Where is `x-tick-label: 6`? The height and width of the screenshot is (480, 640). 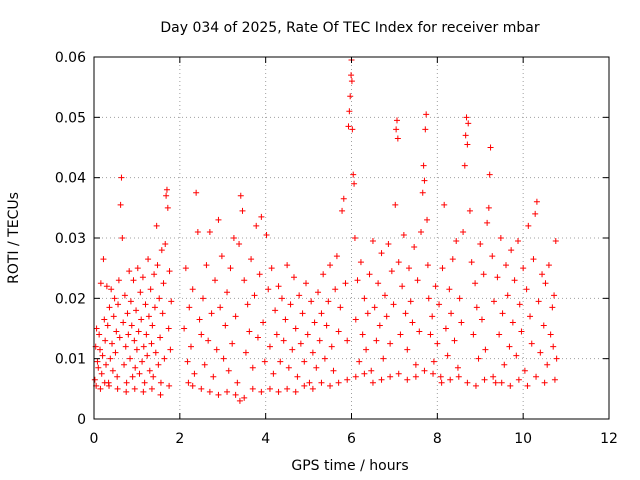 x-tick-label: 6 is located at coordinates (351, 439).